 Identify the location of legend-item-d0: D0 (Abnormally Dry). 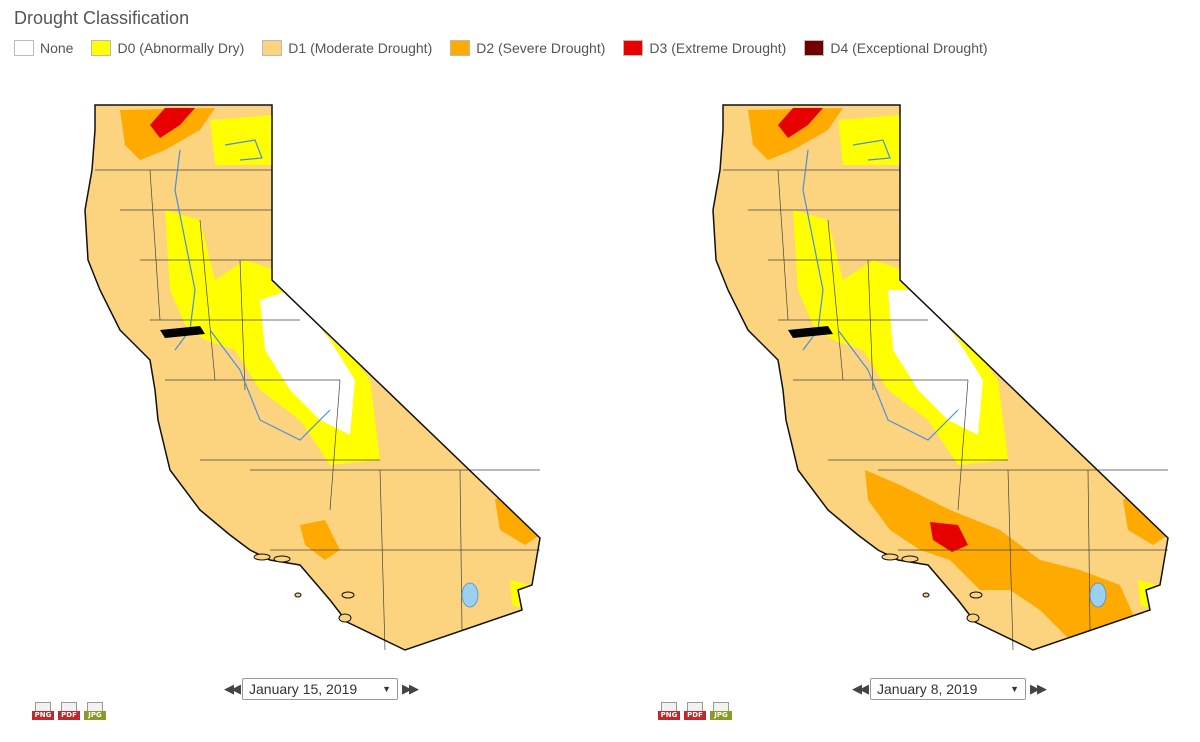
(167, 48).